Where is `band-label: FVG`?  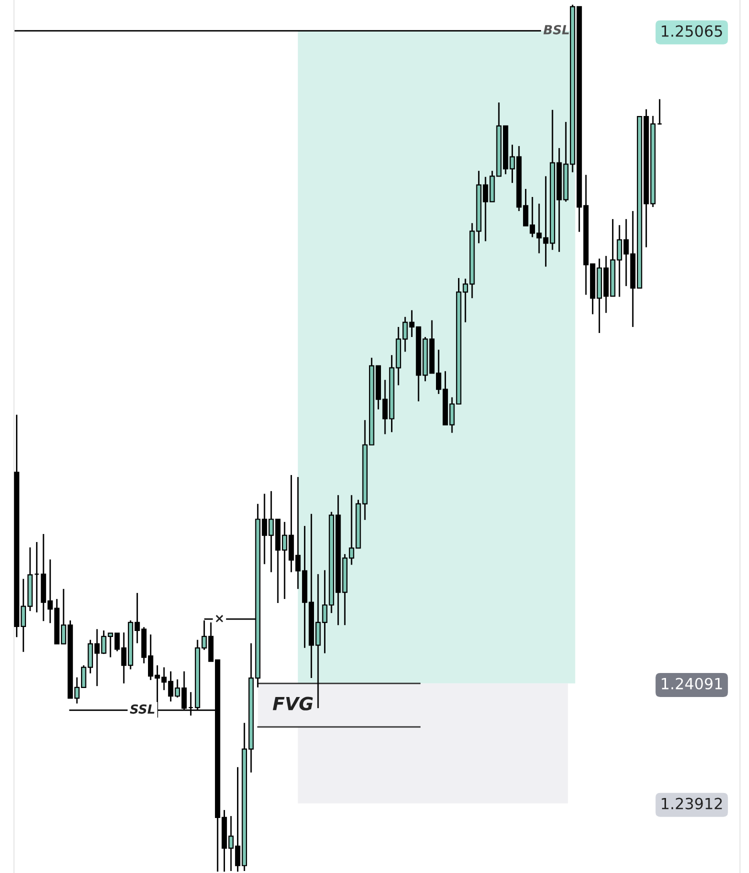
band-label: FVG is located at coordinates (292, 703).